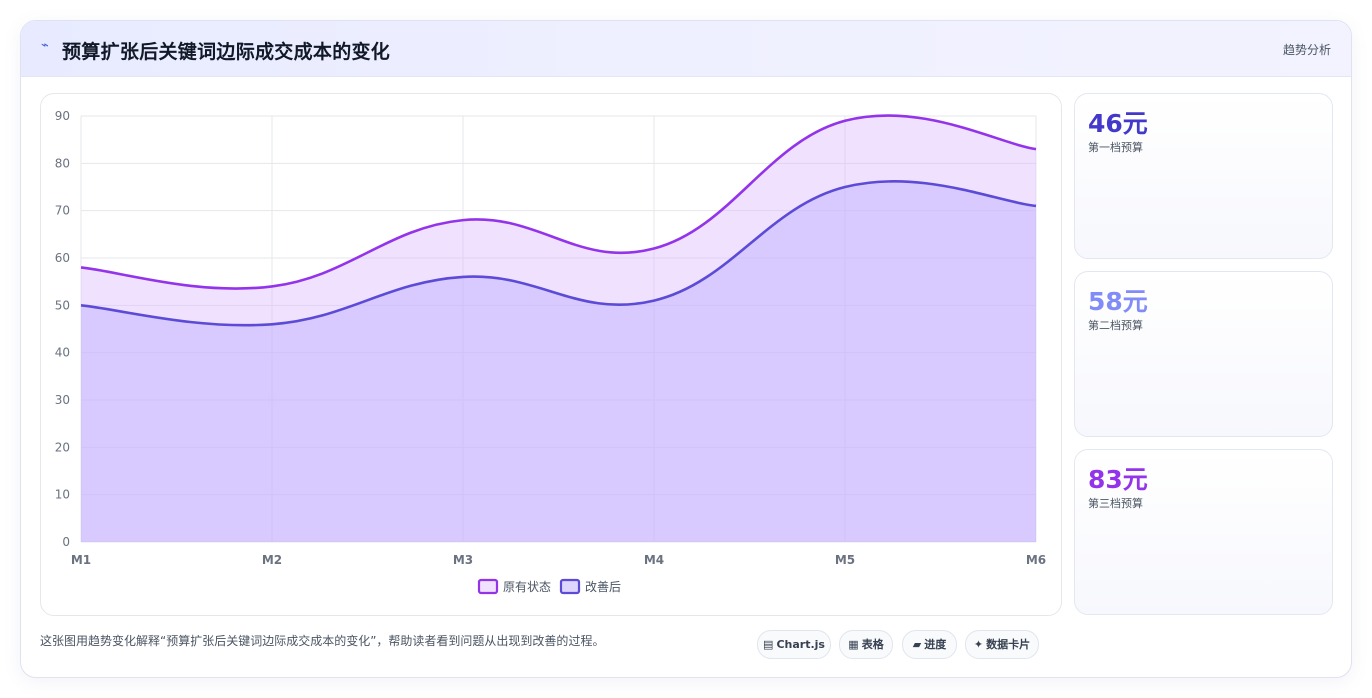 Image resolution: width=1372 pixels, height=698 pixels. I want to click on x-tick-label: M4, so click(654, 560).